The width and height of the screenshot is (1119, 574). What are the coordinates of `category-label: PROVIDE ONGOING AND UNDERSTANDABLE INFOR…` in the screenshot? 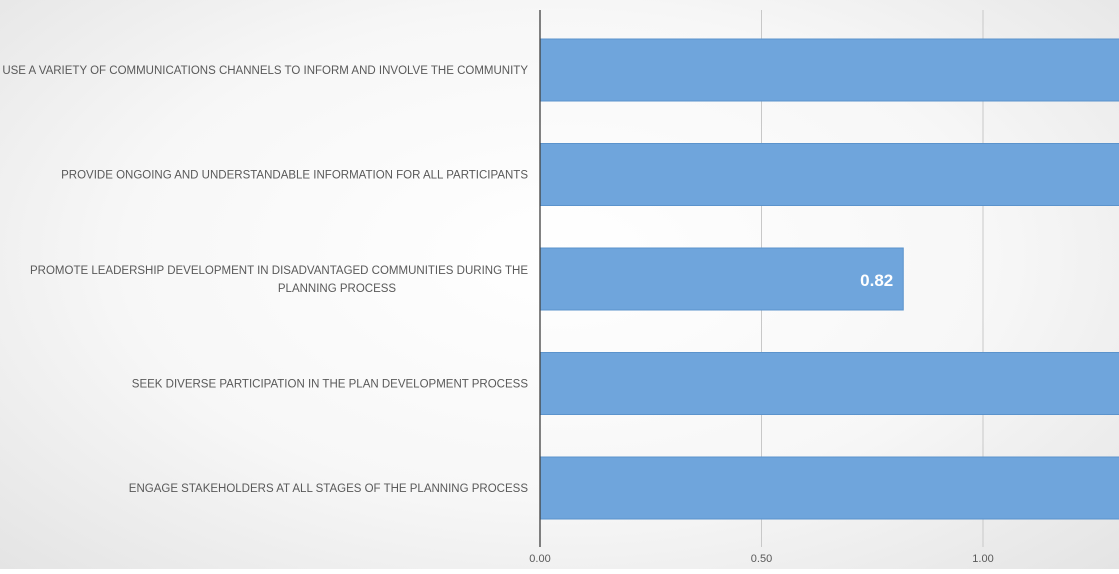 It's located at (294, 176).